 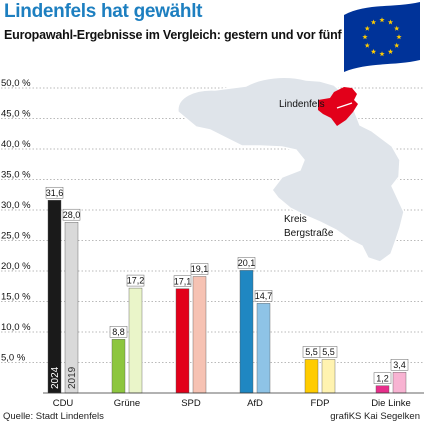 What do you see at coordinates (63, 403) in the screenshot?
I see `x-category-label: CDU` at bounding box center [63, 403].